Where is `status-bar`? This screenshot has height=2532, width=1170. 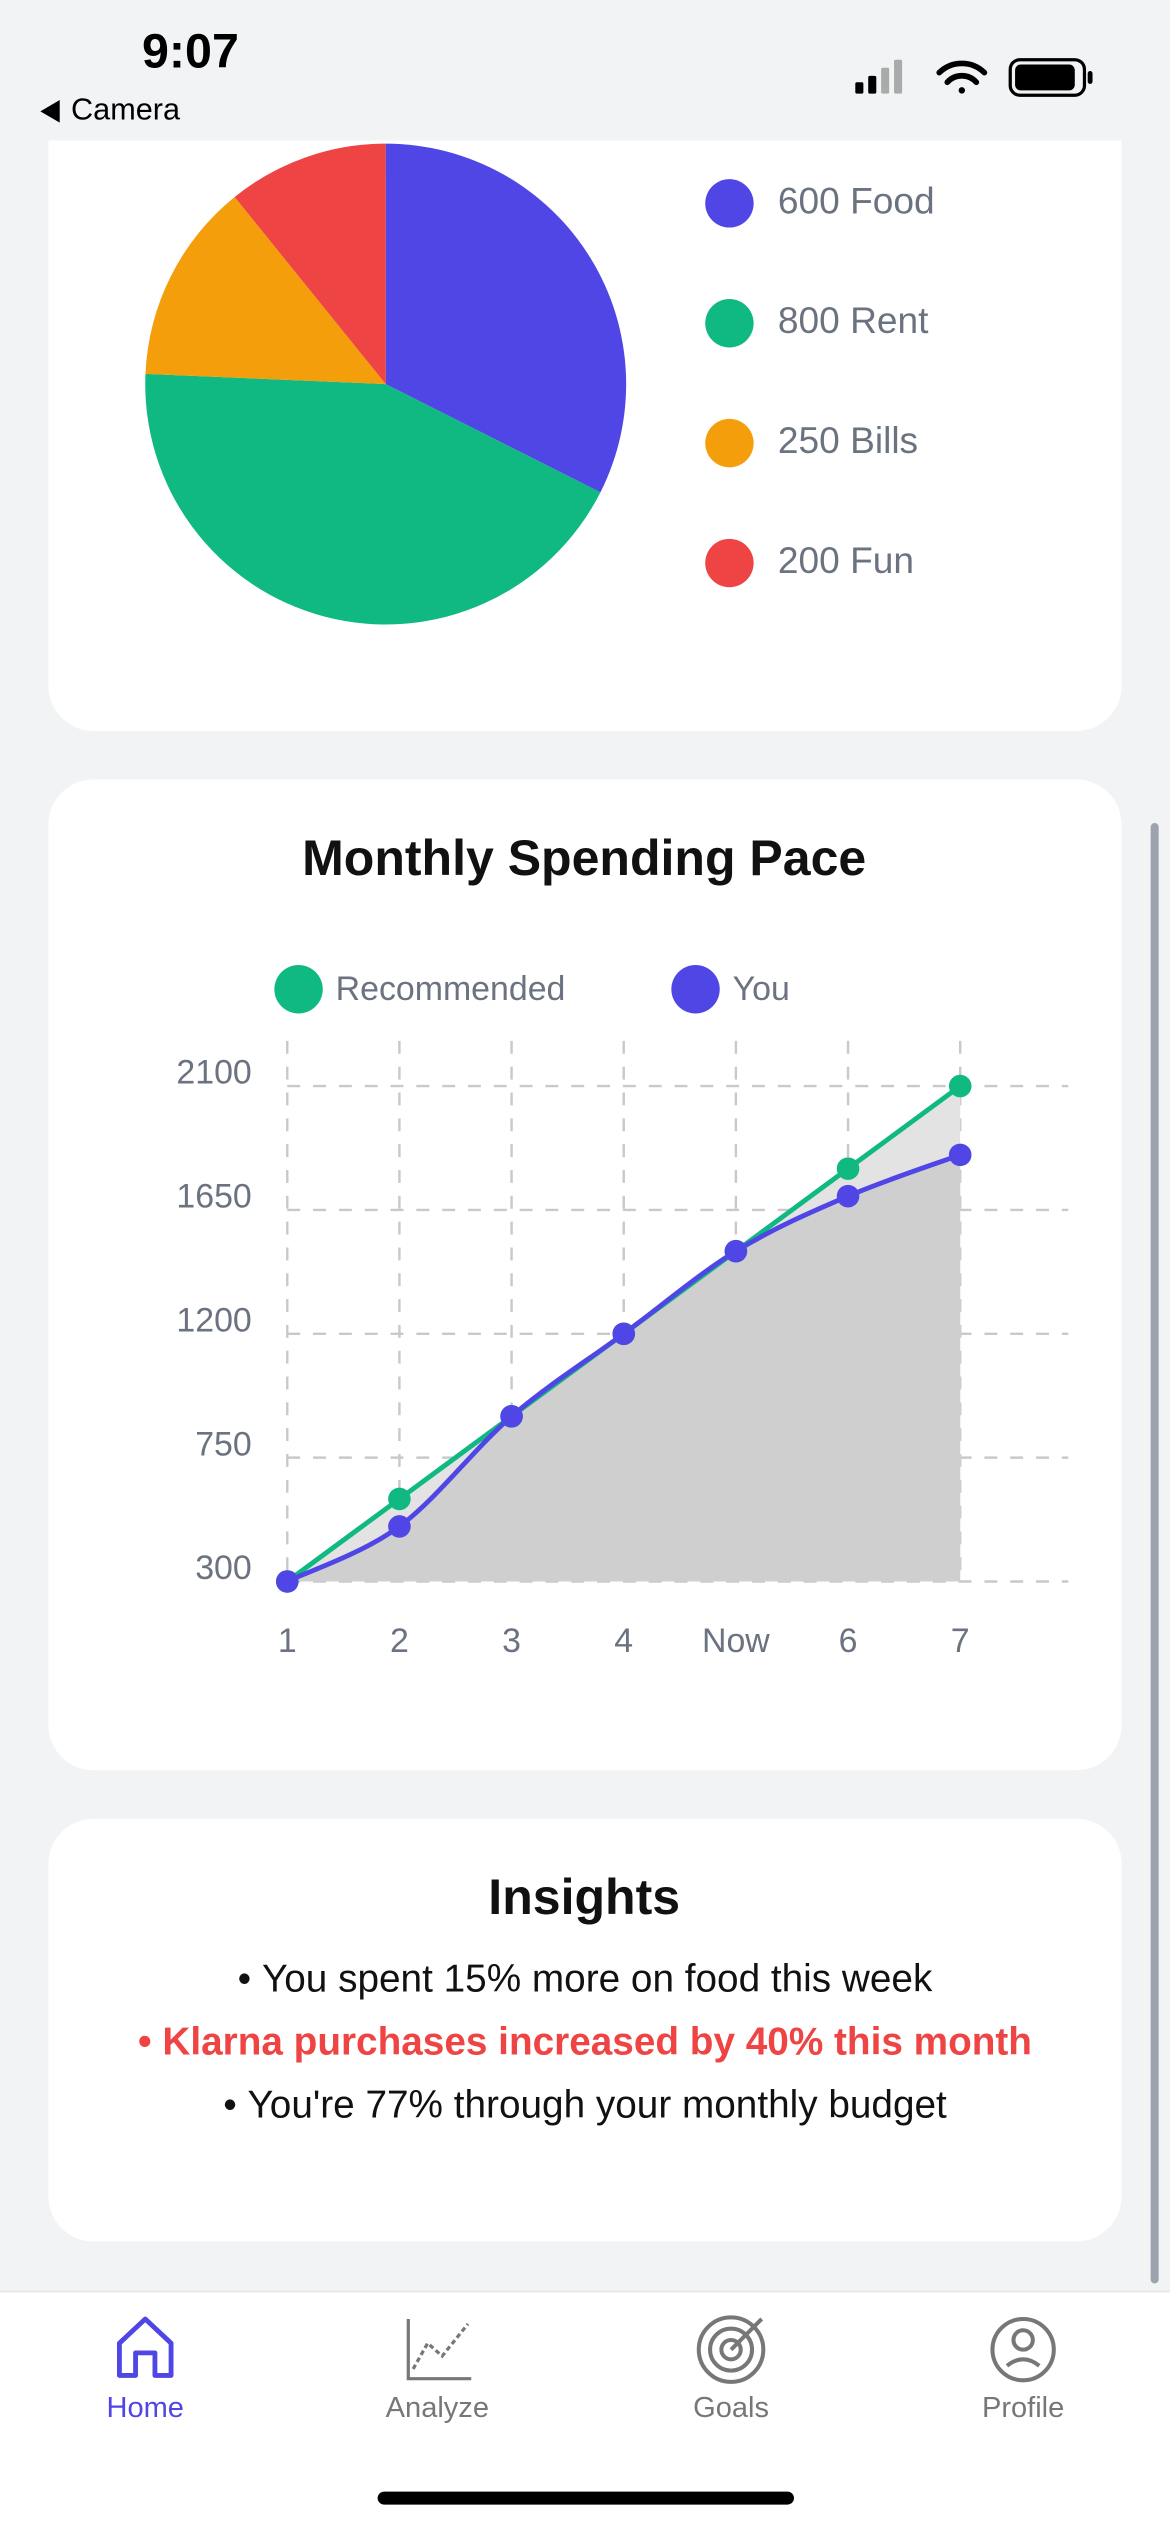
status-bar is located at coordinates (585, 70).